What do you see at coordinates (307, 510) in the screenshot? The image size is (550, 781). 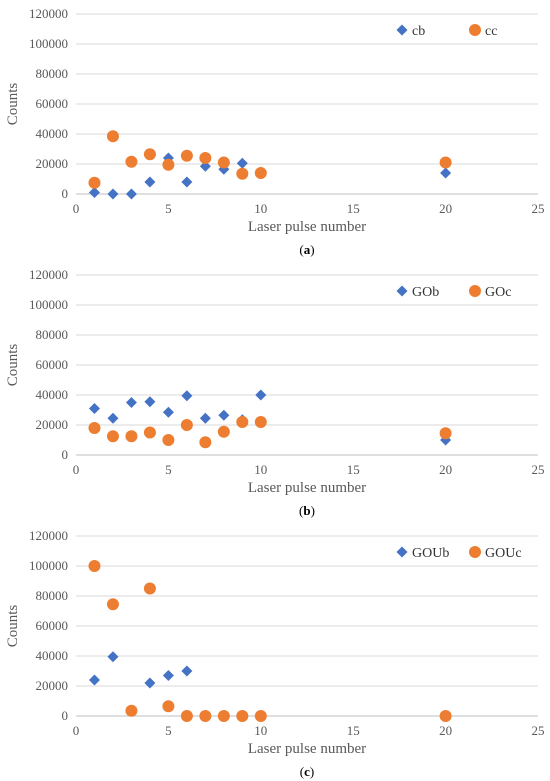 I see `panel-caption: (b)` at bounding box center [307, 510].